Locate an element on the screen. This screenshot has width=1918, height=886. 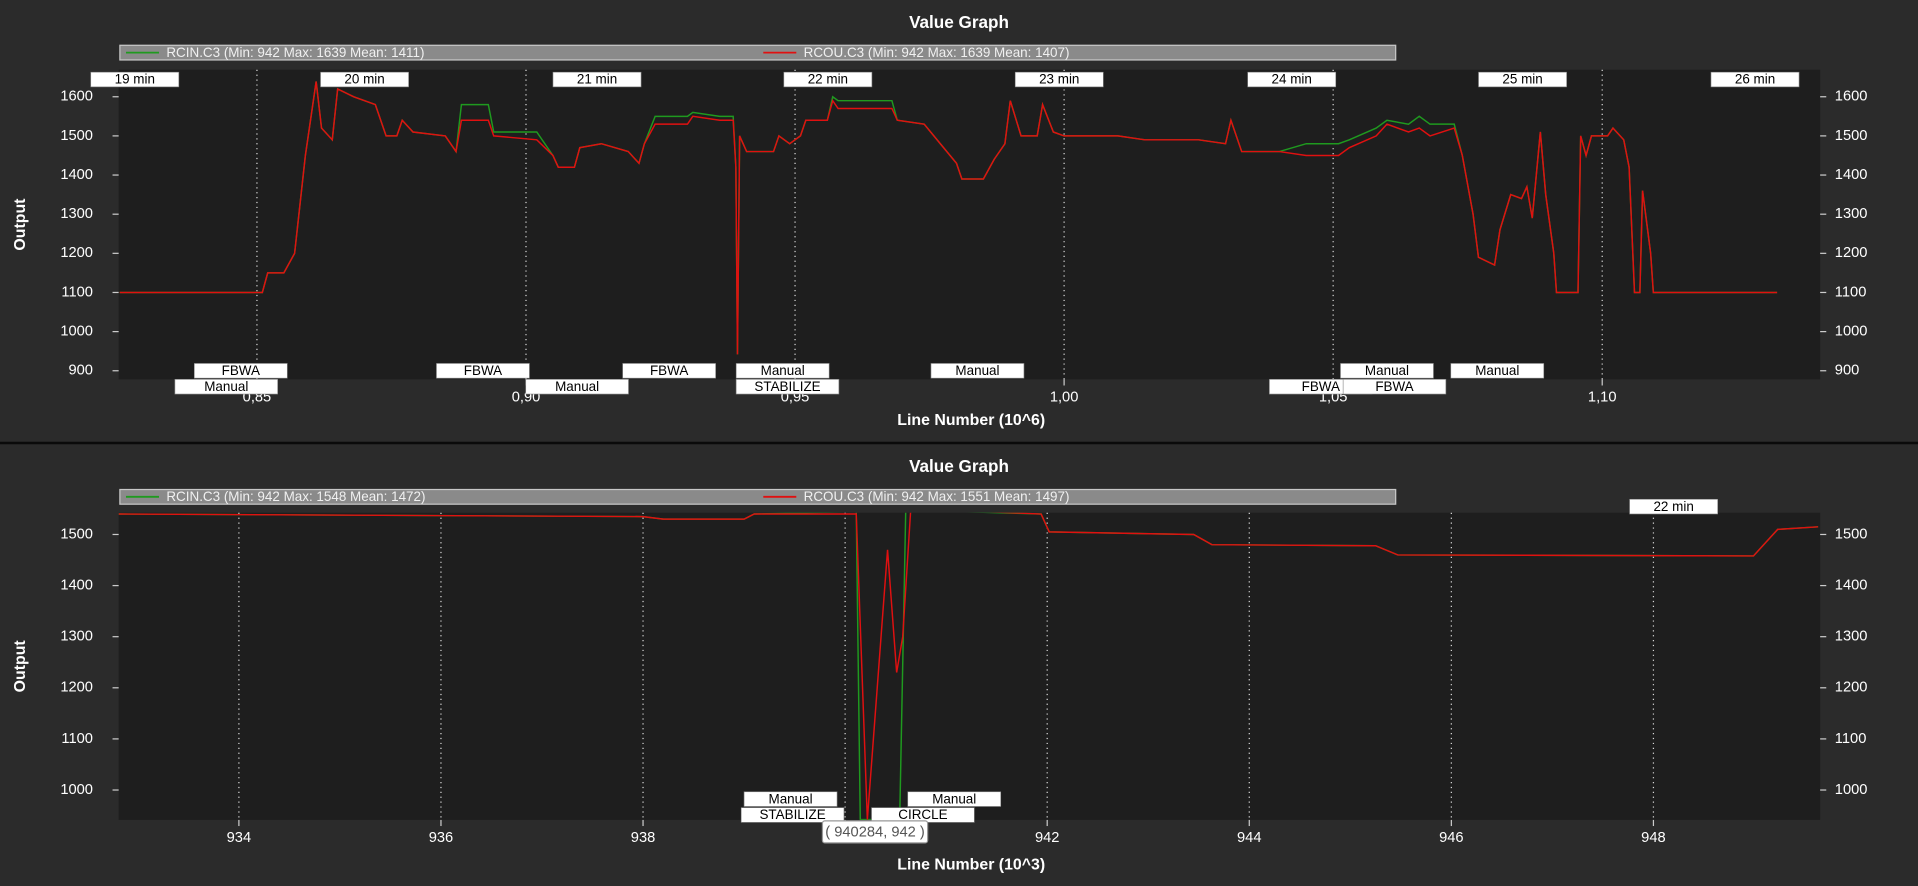
annotation-label: CIRCLE is located at coordinates (922, 814).